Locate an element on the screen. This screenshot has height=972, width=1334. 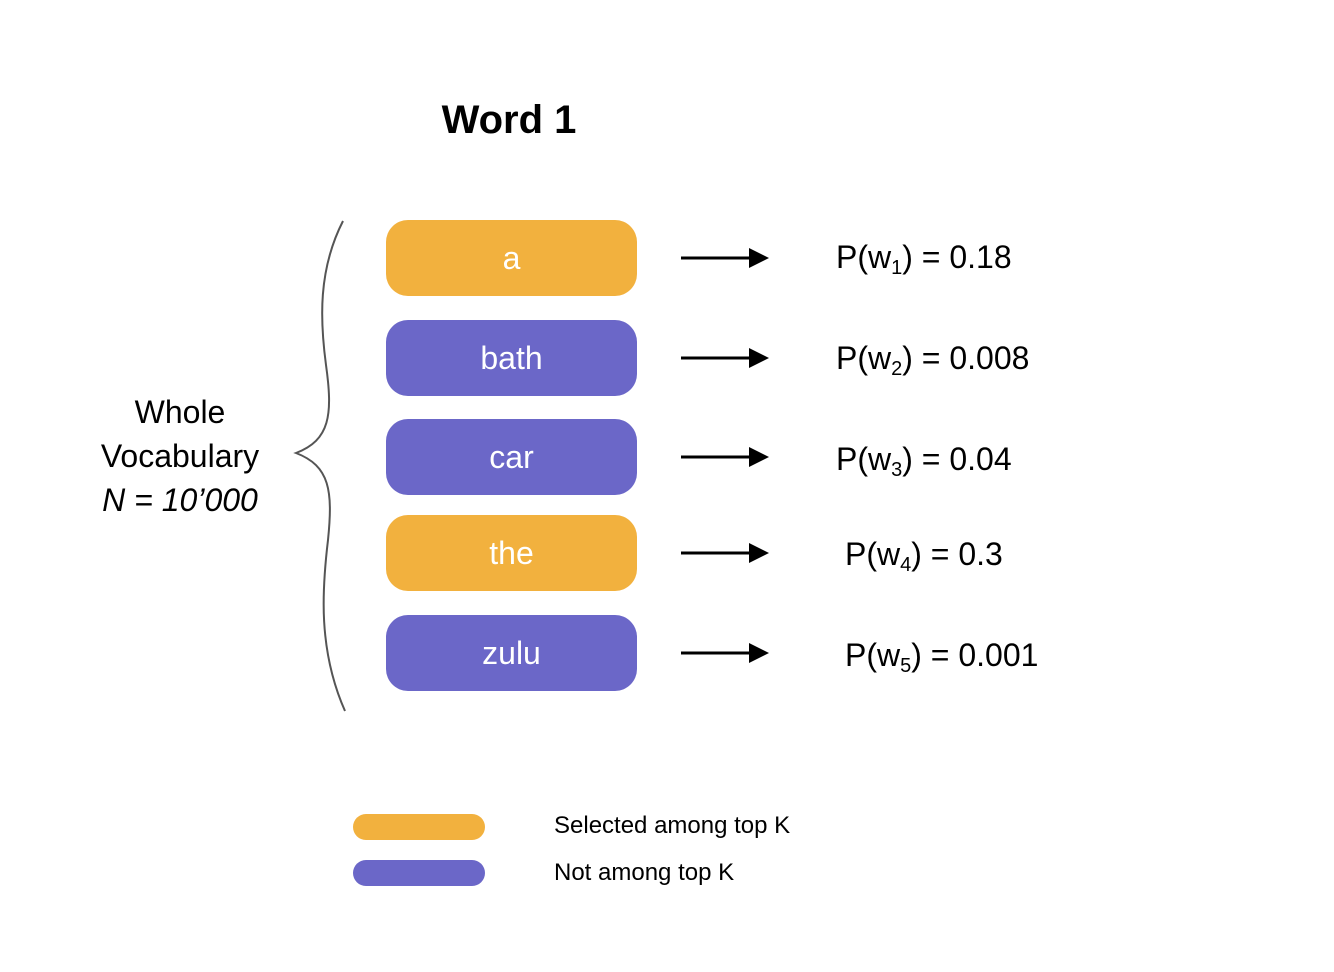
probability-w4: P(w4) = 0.3 is located at coordinates (924, 556).